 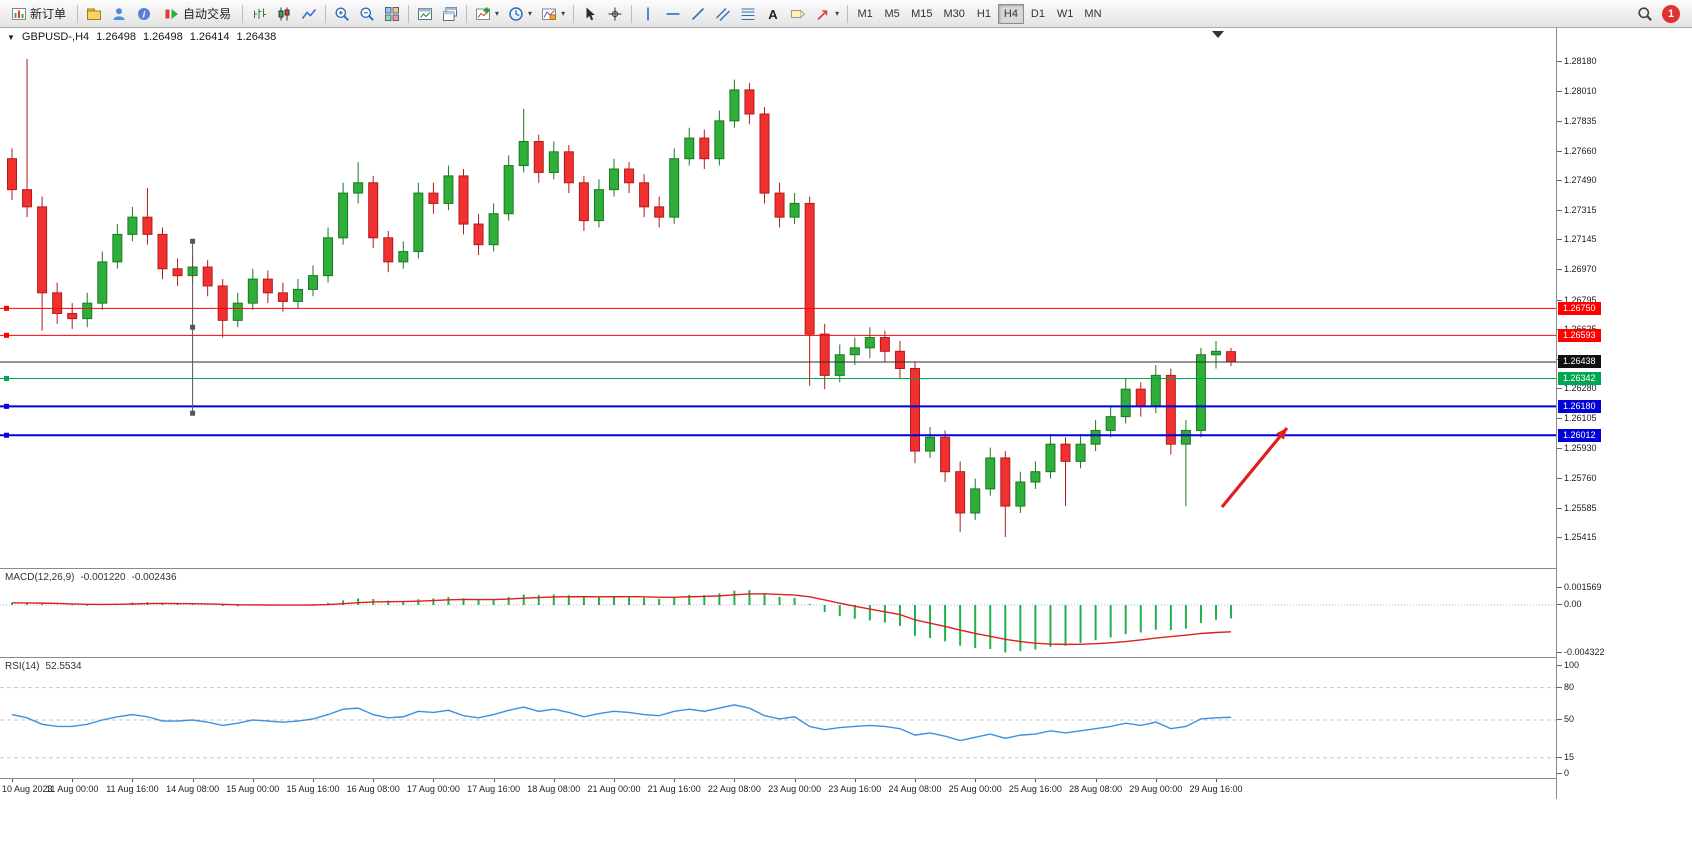 I want to click on tile-windows-icon, so click(x=392, y=14).